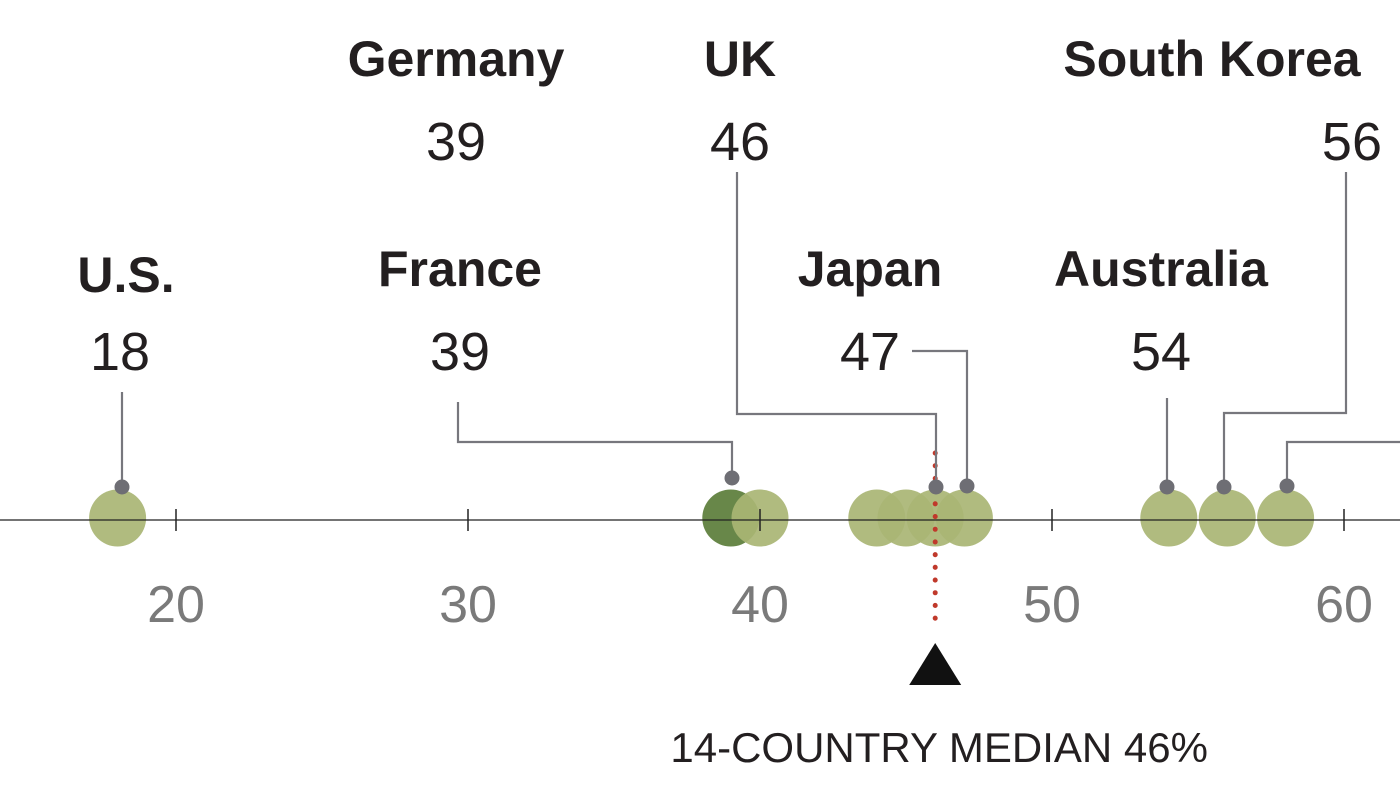 The height and width of the screenshot is (789, 1400). What do you see at coordinates (1287, 486) in the screenshot?
I see `leader-anchor-offscreen` at bounding box center [1287, 486].